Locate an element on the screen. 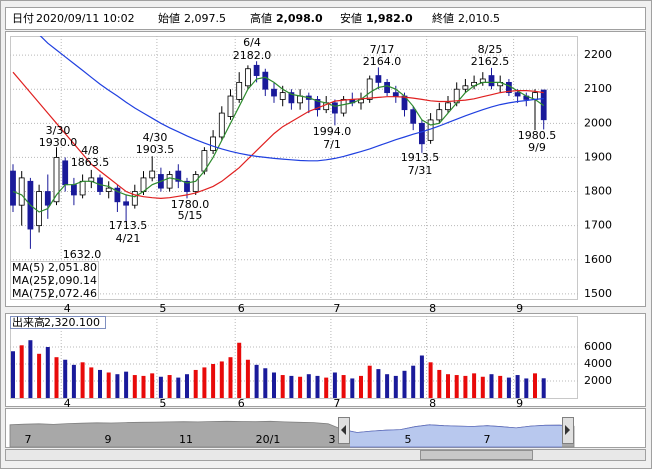  scrollbar-thumb is located at coordinates (476, 455).